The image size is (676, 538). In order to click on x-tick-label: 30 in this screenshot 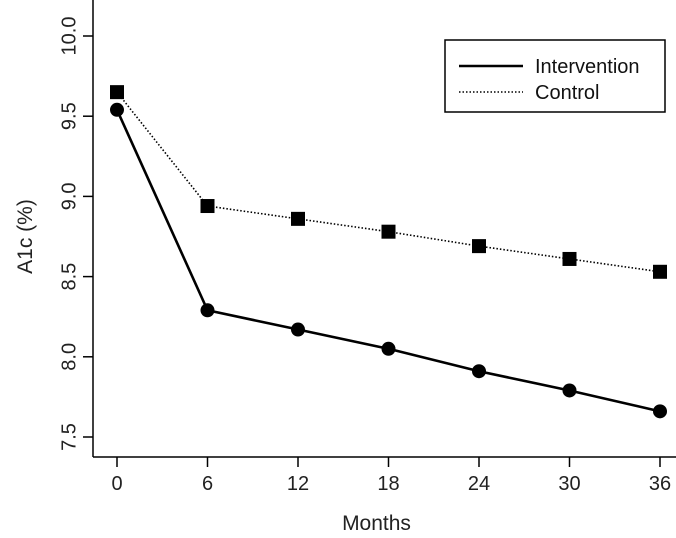, I will do `click(569, 484)`.